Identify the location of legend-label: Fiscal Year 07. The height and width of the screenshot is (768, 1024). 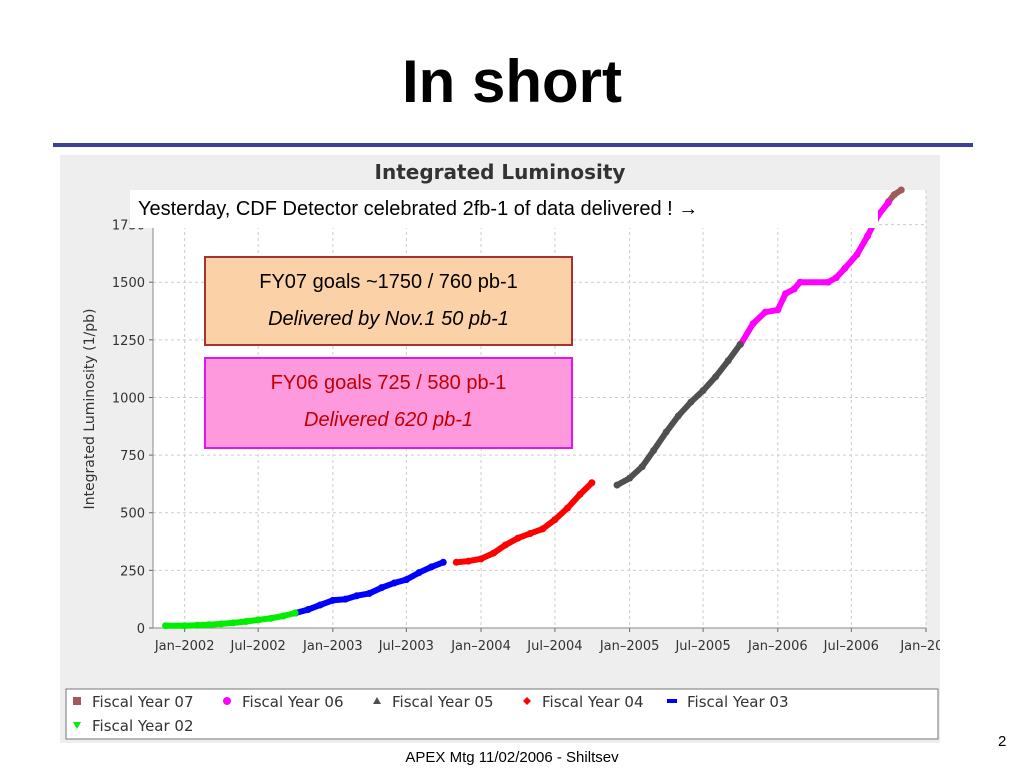
(143, 702).